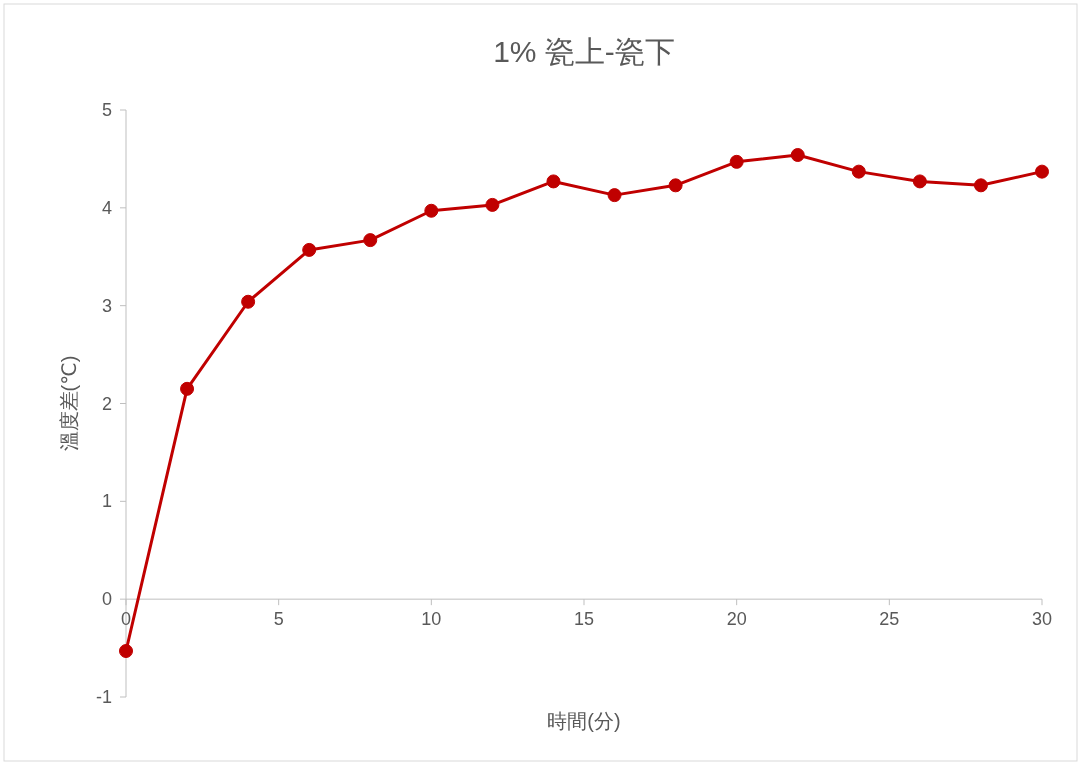  What do you see at coordinates (584, 721) in the screenshot?
I see `x-axis-title: 時間(分)` at bounding box center [584, 721].